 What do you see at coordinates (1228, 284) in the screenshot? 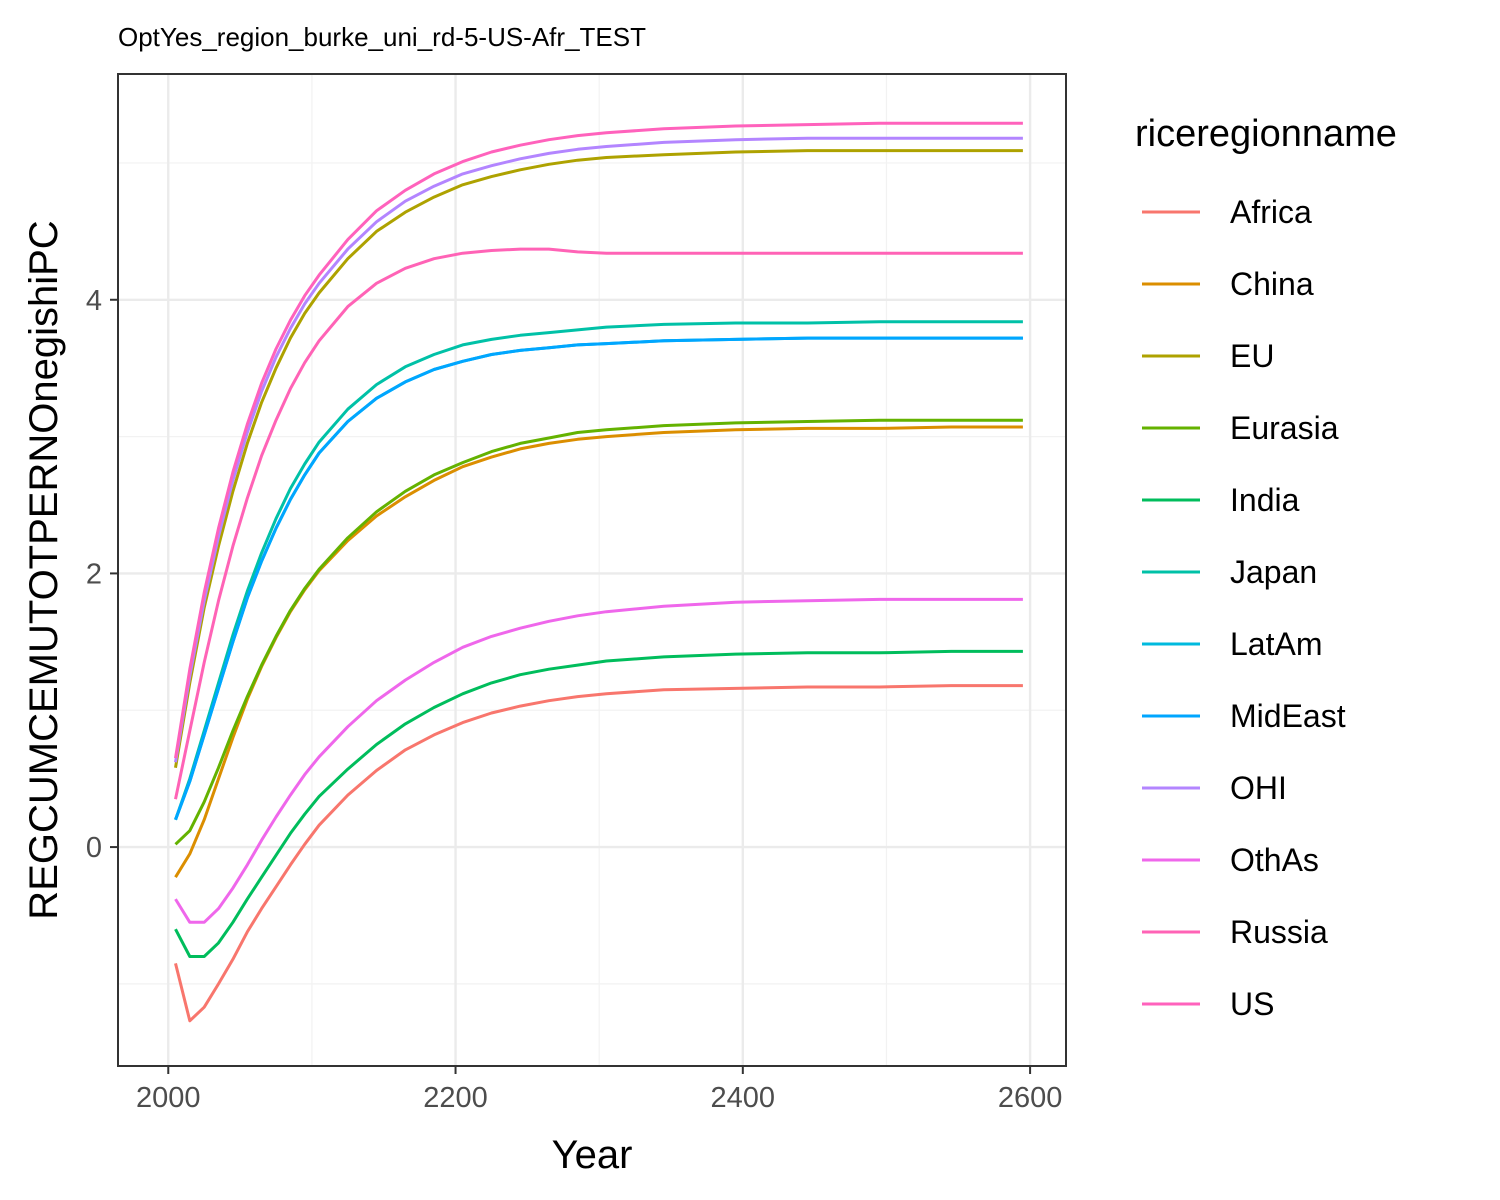
I see `legend-item-china: China` at bounding box center [1228, 284].